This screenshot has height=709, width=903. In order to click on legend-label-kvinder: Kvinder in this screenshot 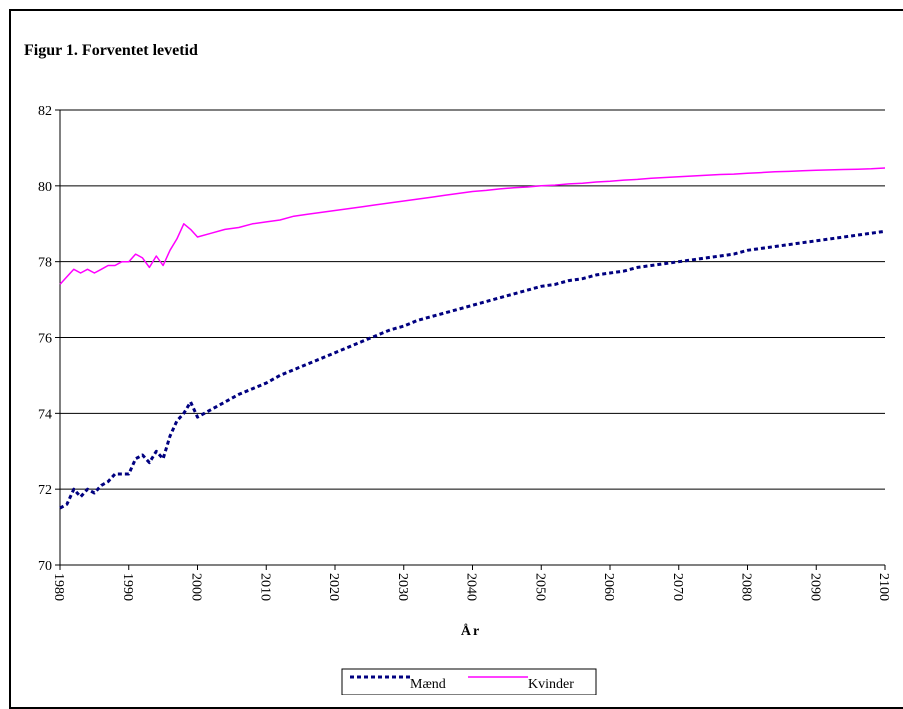, I will do `click(551, 684)`.